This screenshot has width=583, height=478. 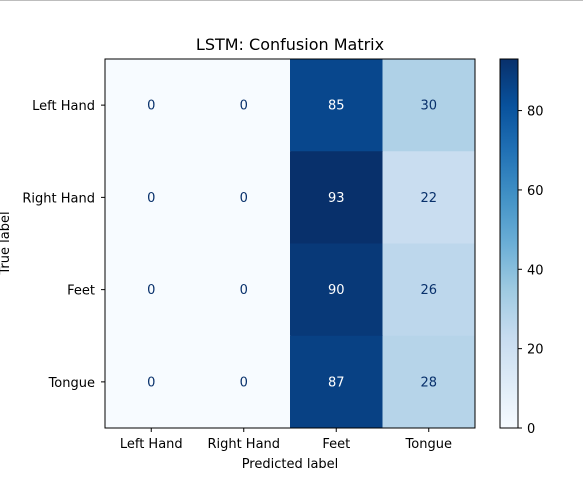 I want to click on x-axis-label: Predicted label, so click(x=290, y=464).